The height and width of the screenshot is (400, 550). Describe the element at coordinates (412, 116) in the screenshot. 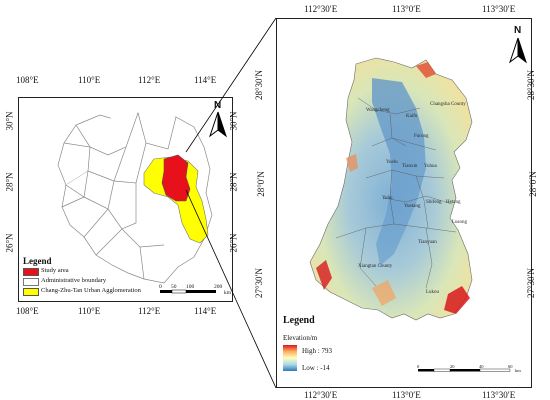

I see `place-label: Kaifu` at that location.